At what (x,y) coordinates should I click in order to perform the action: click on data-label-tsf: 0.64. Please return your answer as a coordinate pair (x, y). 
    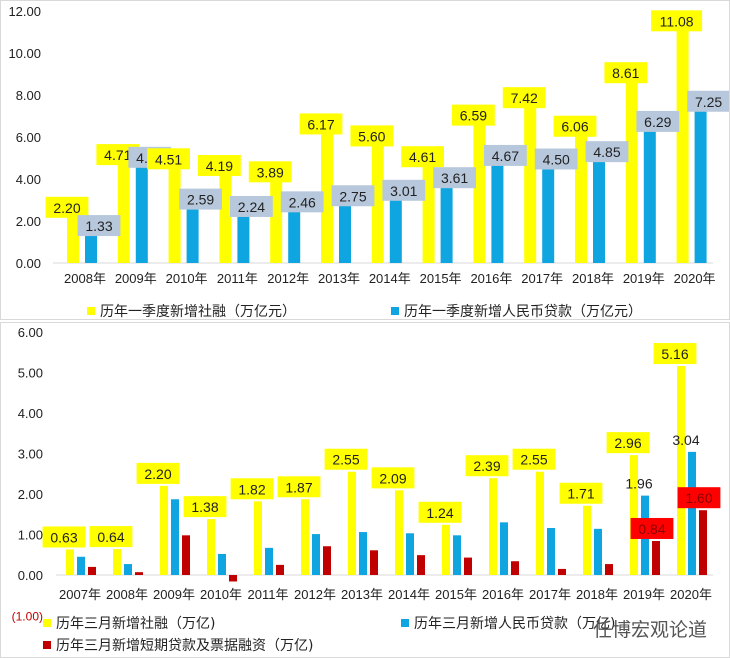
    Looking at the image, I should click on (110, 537).